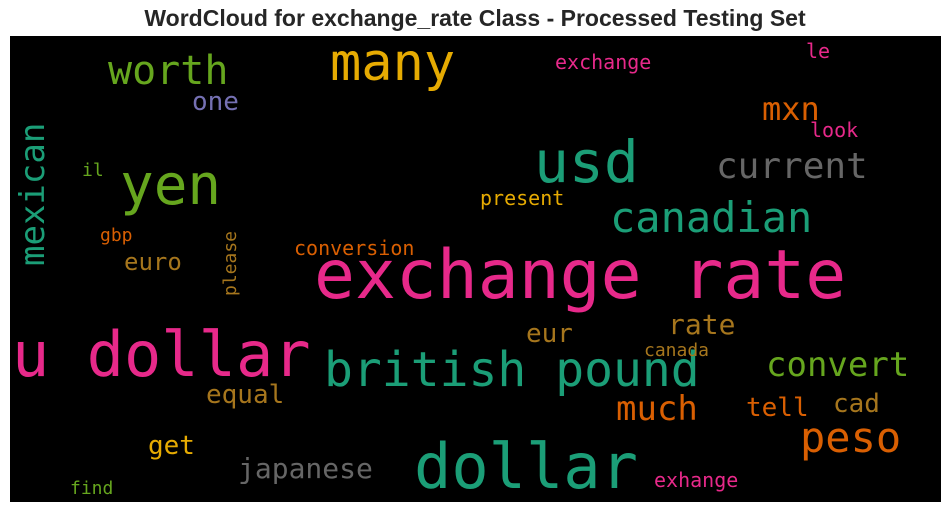  Describe the element at coordinates (91, 488) in the screenshot. I see `word-find: find` at that location.